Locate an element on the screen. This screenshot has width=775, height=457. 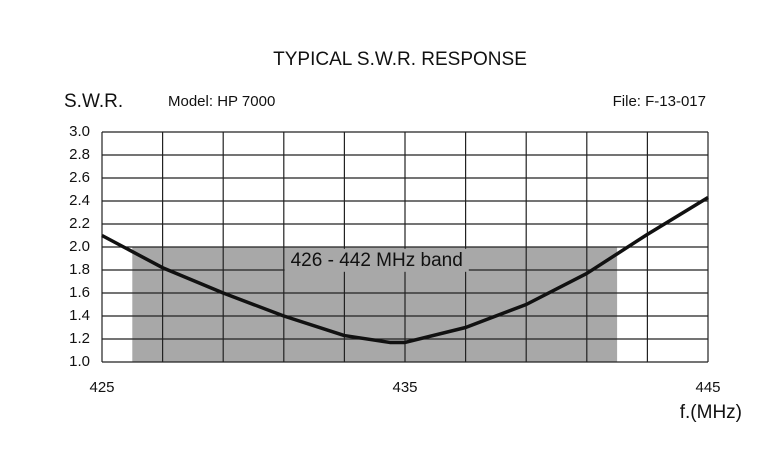
y-tick-label: 2.0 is located at coordinates (79, 246).